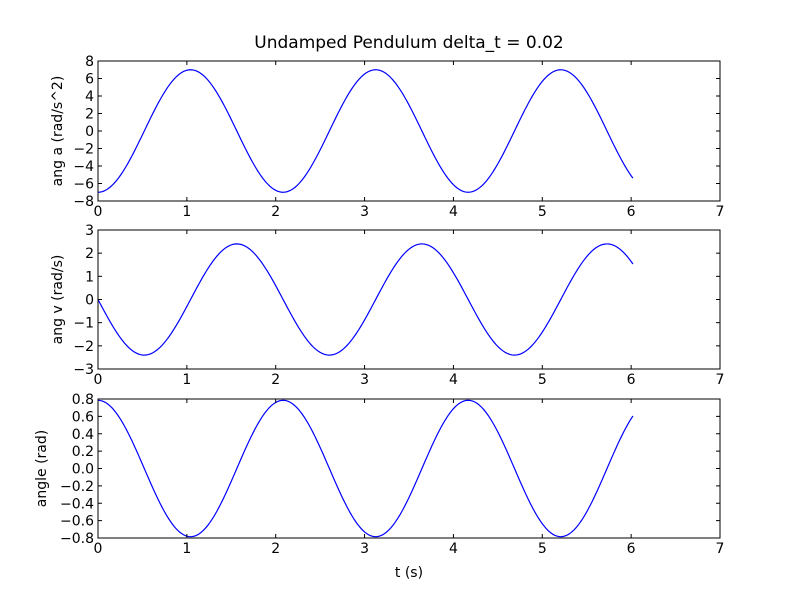 The width and height of the screenshot is (800, 600). Describe the element at coordinates (58, 300) in the screenshot. I see `y-axis-label-velocity: ang v (rad/s)` at that location.